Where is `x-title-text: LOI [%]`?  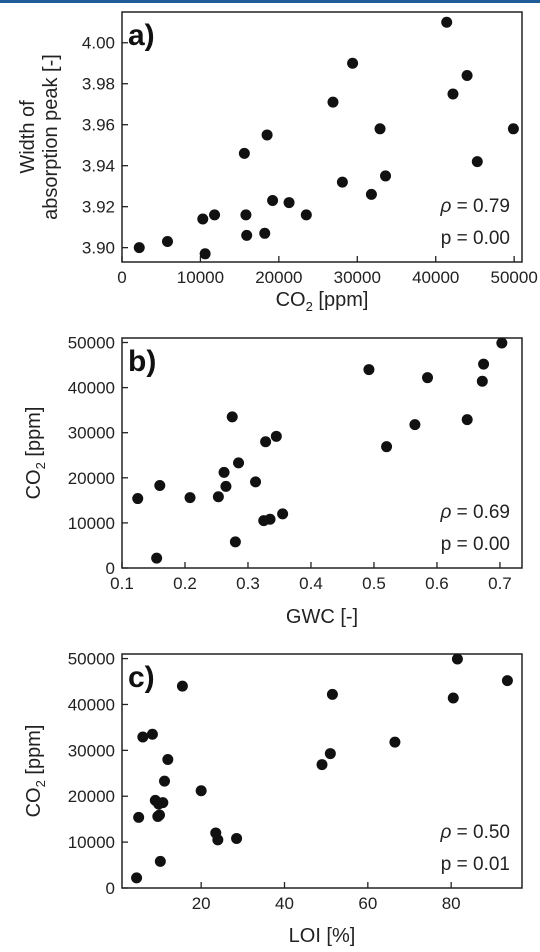 x-title-text: LOI [%] is located at coordinates (322, 936).